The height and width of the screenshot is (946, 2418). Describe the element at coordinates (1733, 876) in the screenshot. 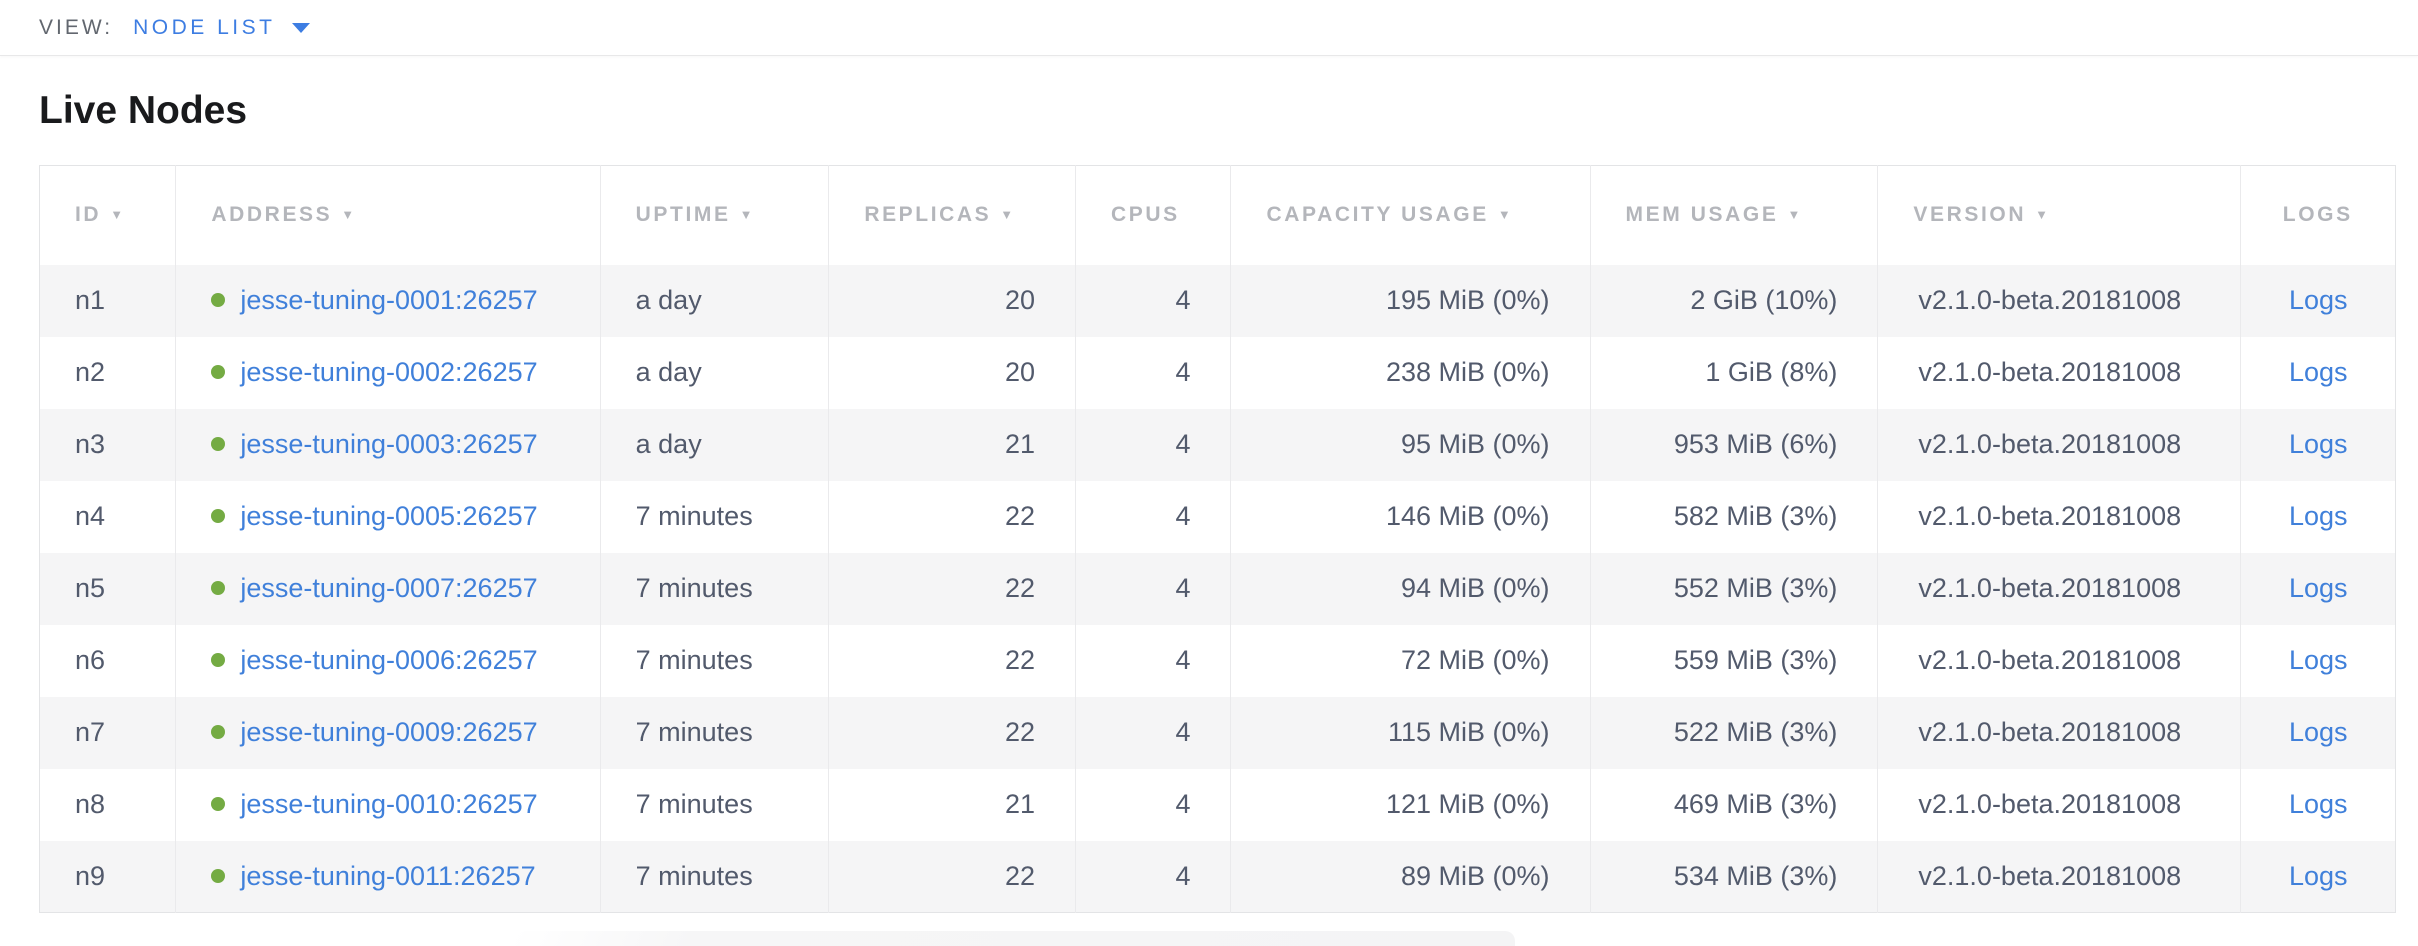

I see `mem-usage-cell: 534 MiB (3%)` at that location.